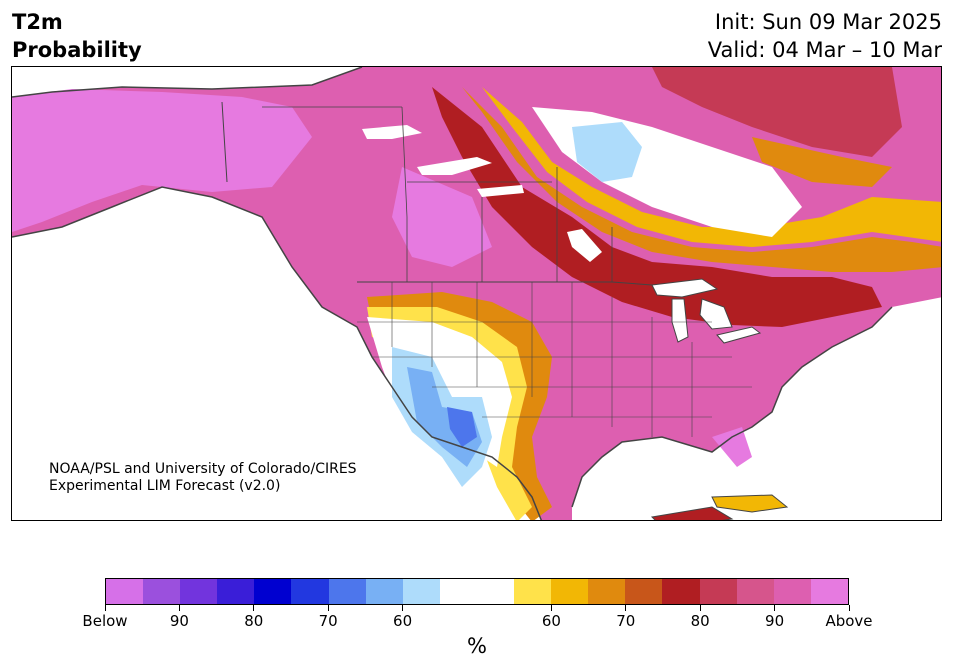 Image resolution: width=954 pixels, height=671 pixels. I want to click on lake-huron, so click(716, 314).